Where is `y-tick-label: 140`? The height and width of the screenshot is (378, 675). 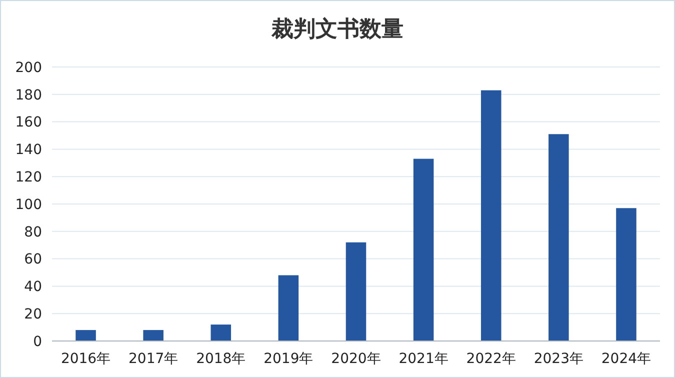 y-tick-label: 140 is located at coordinates (28, 150).